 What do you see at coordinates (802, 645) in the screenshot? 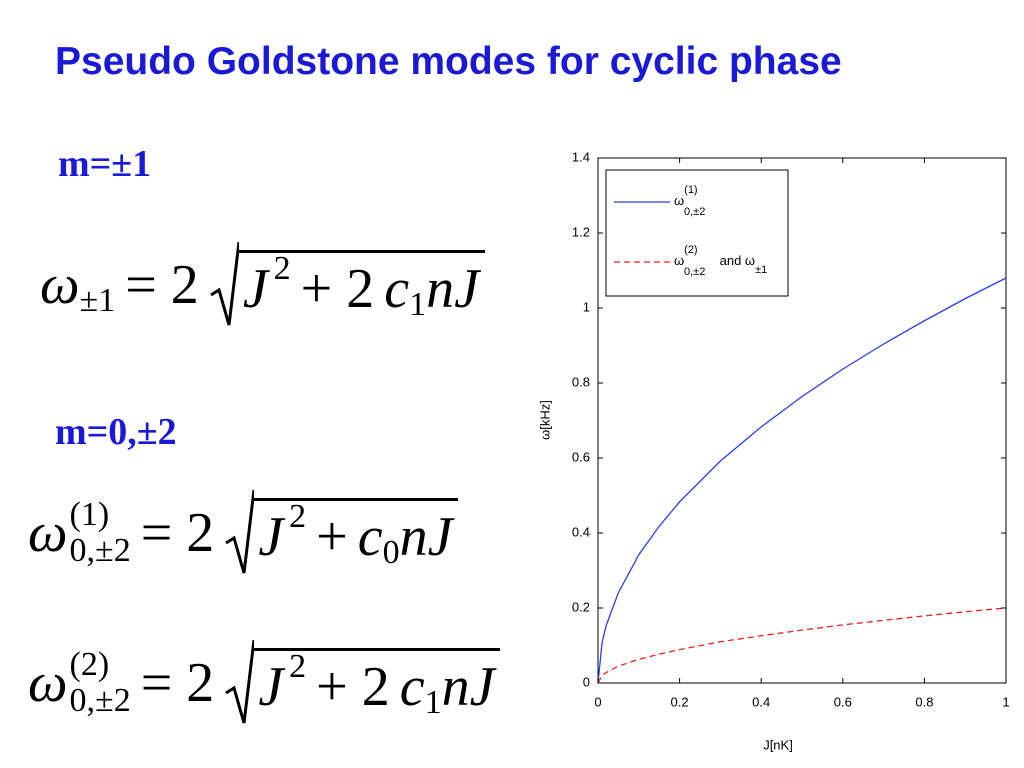
I see `series-line` at bounding box center [802, 645].